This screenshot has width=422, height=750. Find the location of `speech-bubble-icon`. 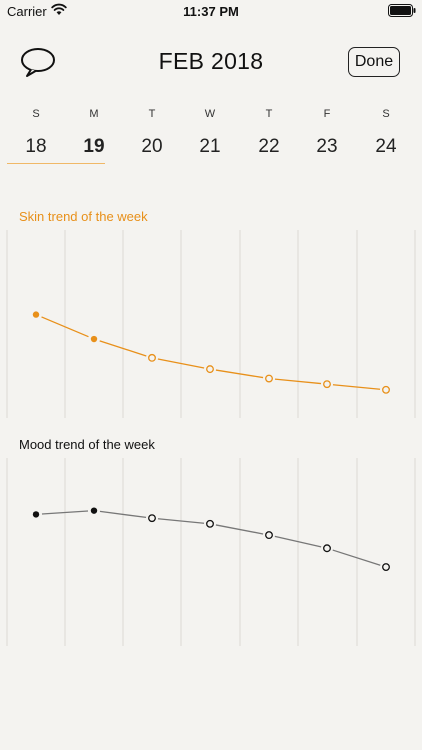

speech-bubble-icon is located at coordinates (38, 62).